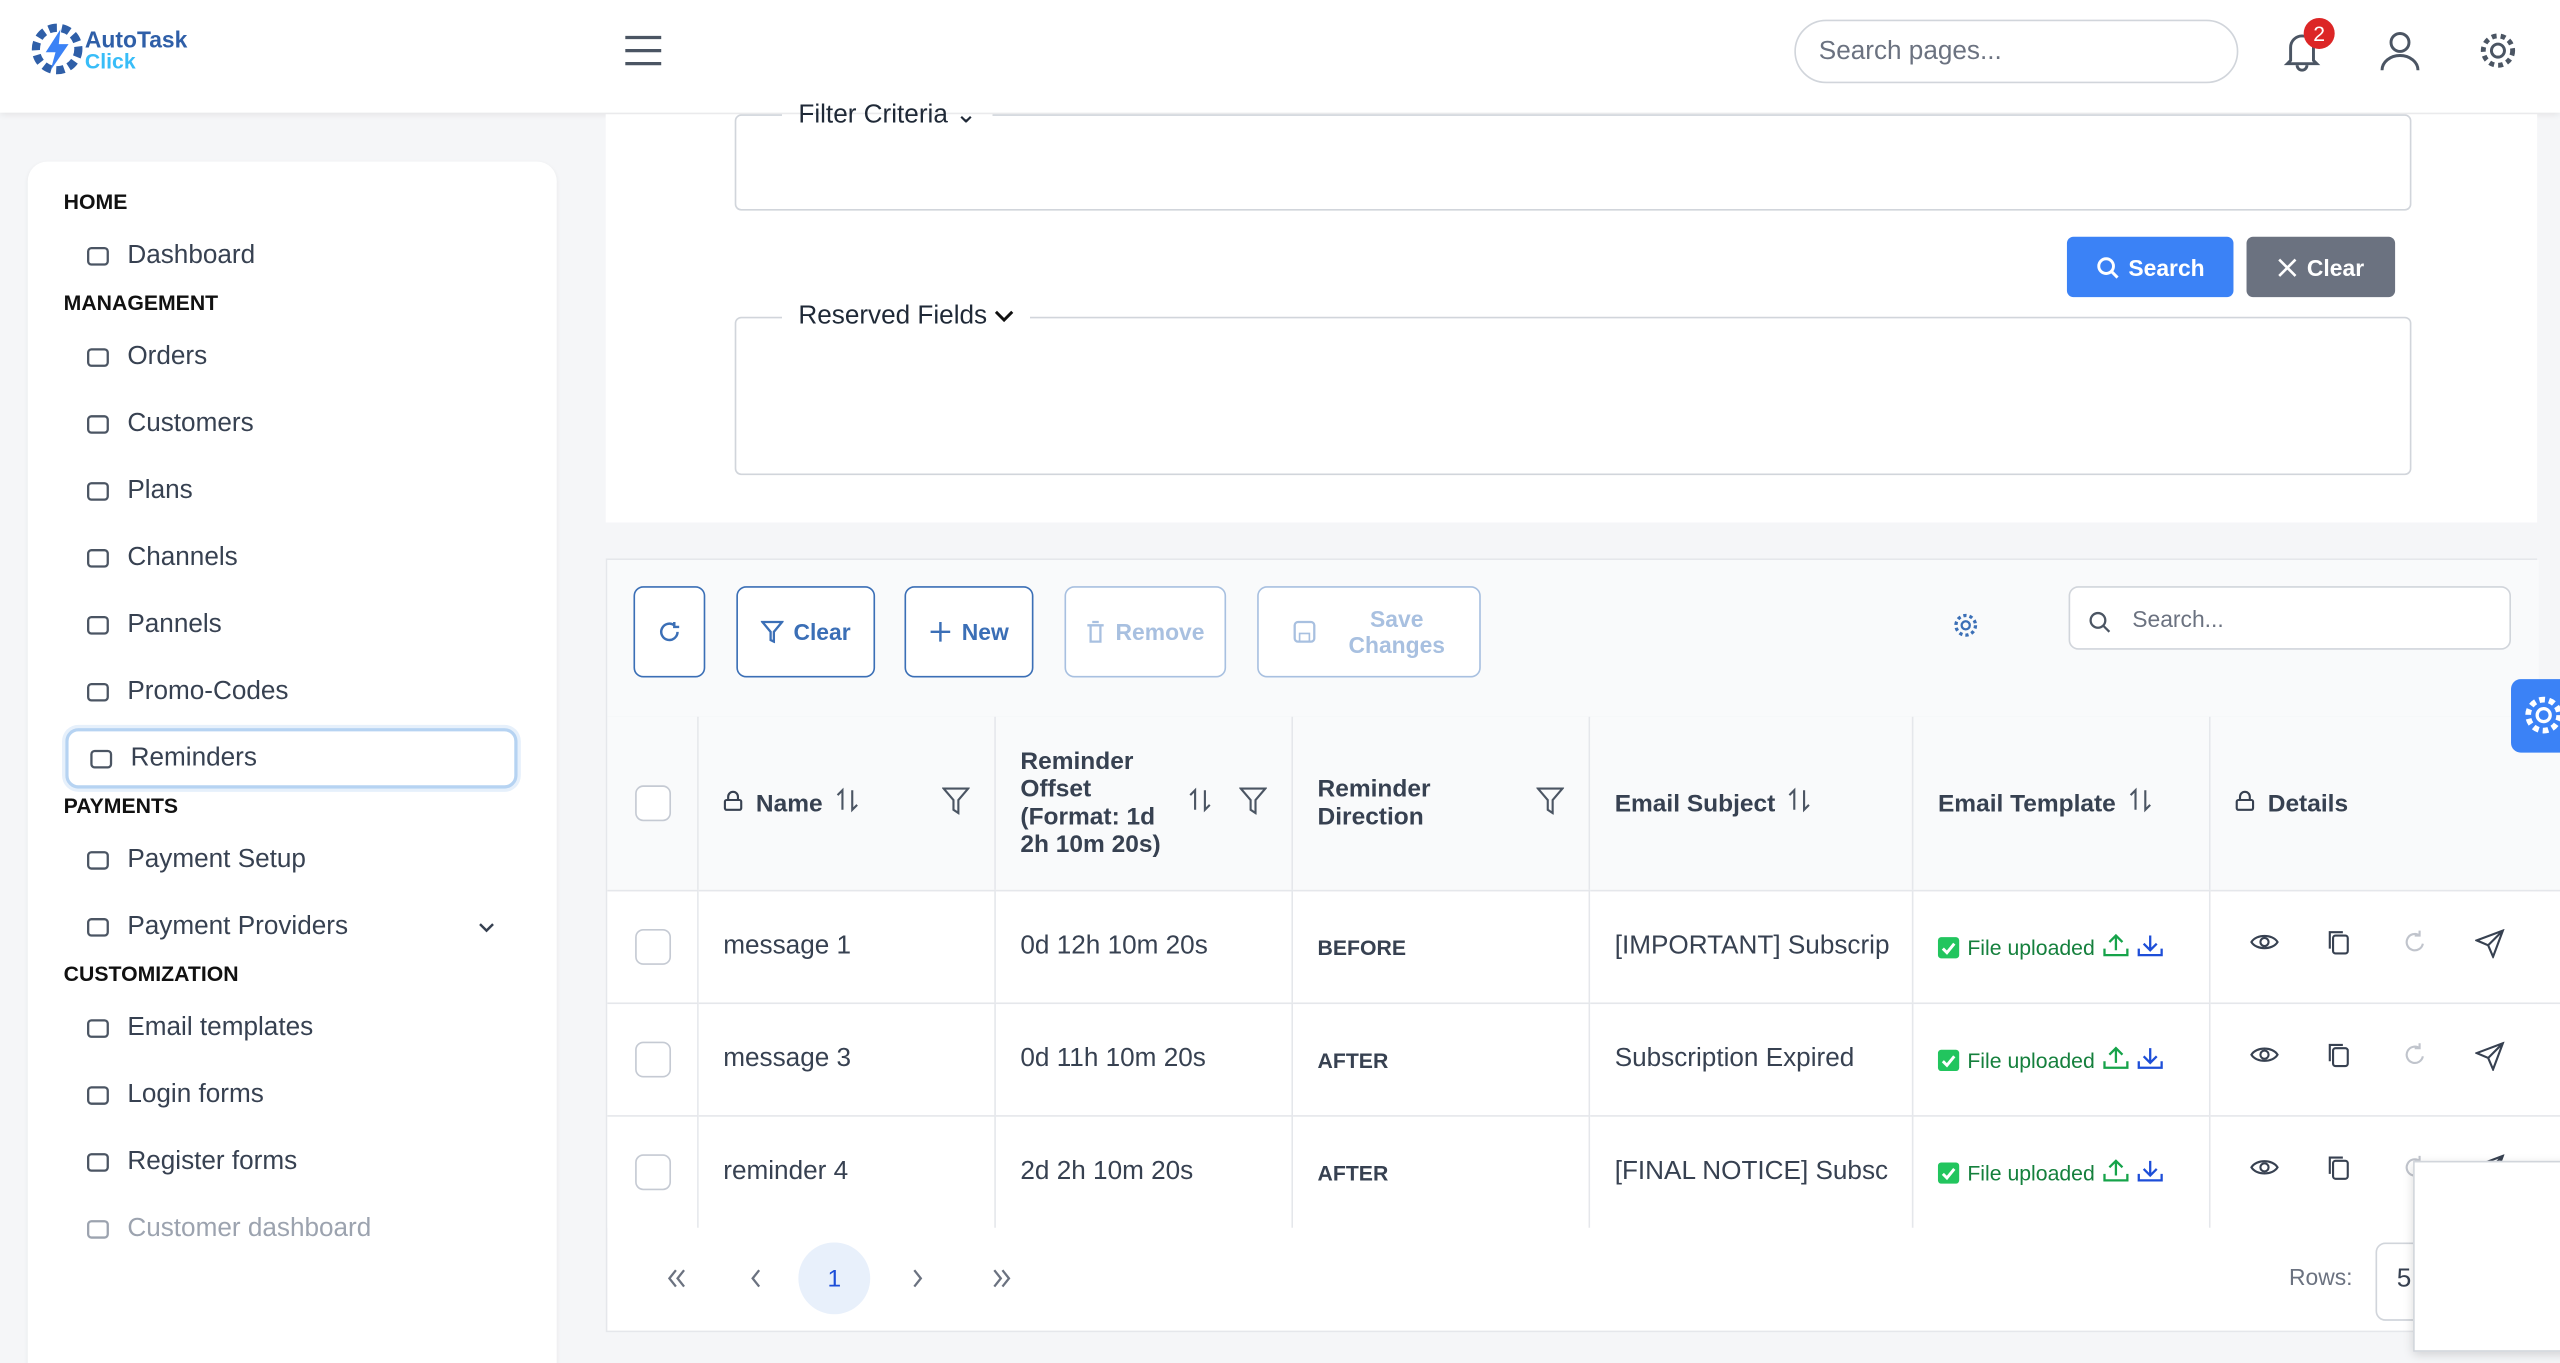 The height and width of the screenshot is (1363, 2560). I want to click on label: Save Changes, so click(1396, 631).